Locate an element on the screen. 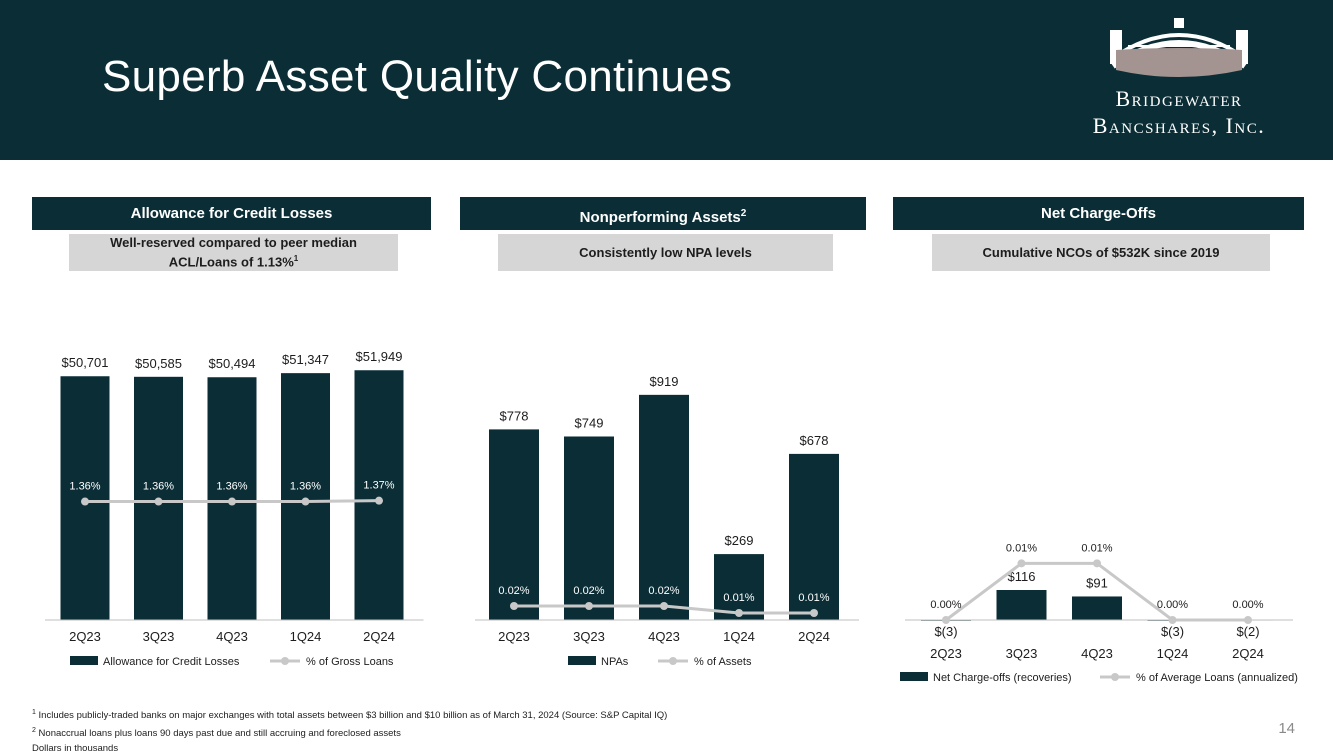  bar-label-2Q24: $678 is located at coordinates (814, 440).